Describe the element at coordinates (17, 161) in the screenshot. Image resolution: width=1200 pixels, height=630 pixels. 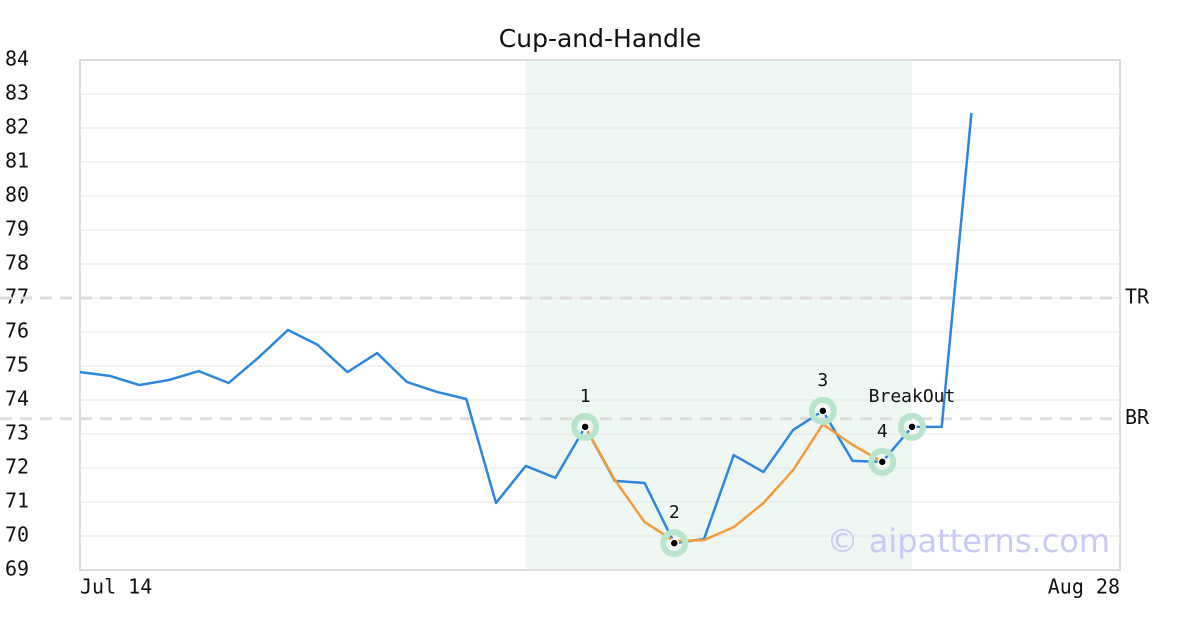
I see `y-tick-label: 81` at that location.